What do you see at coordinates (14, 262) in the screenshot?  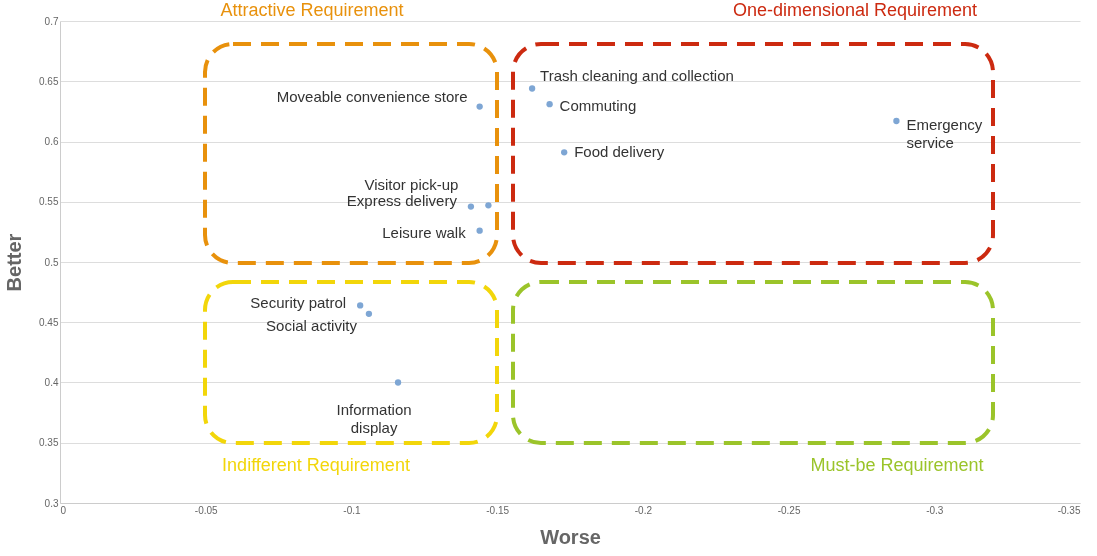 I see `y-axis-title: Better` at bounding box center [14, 262].